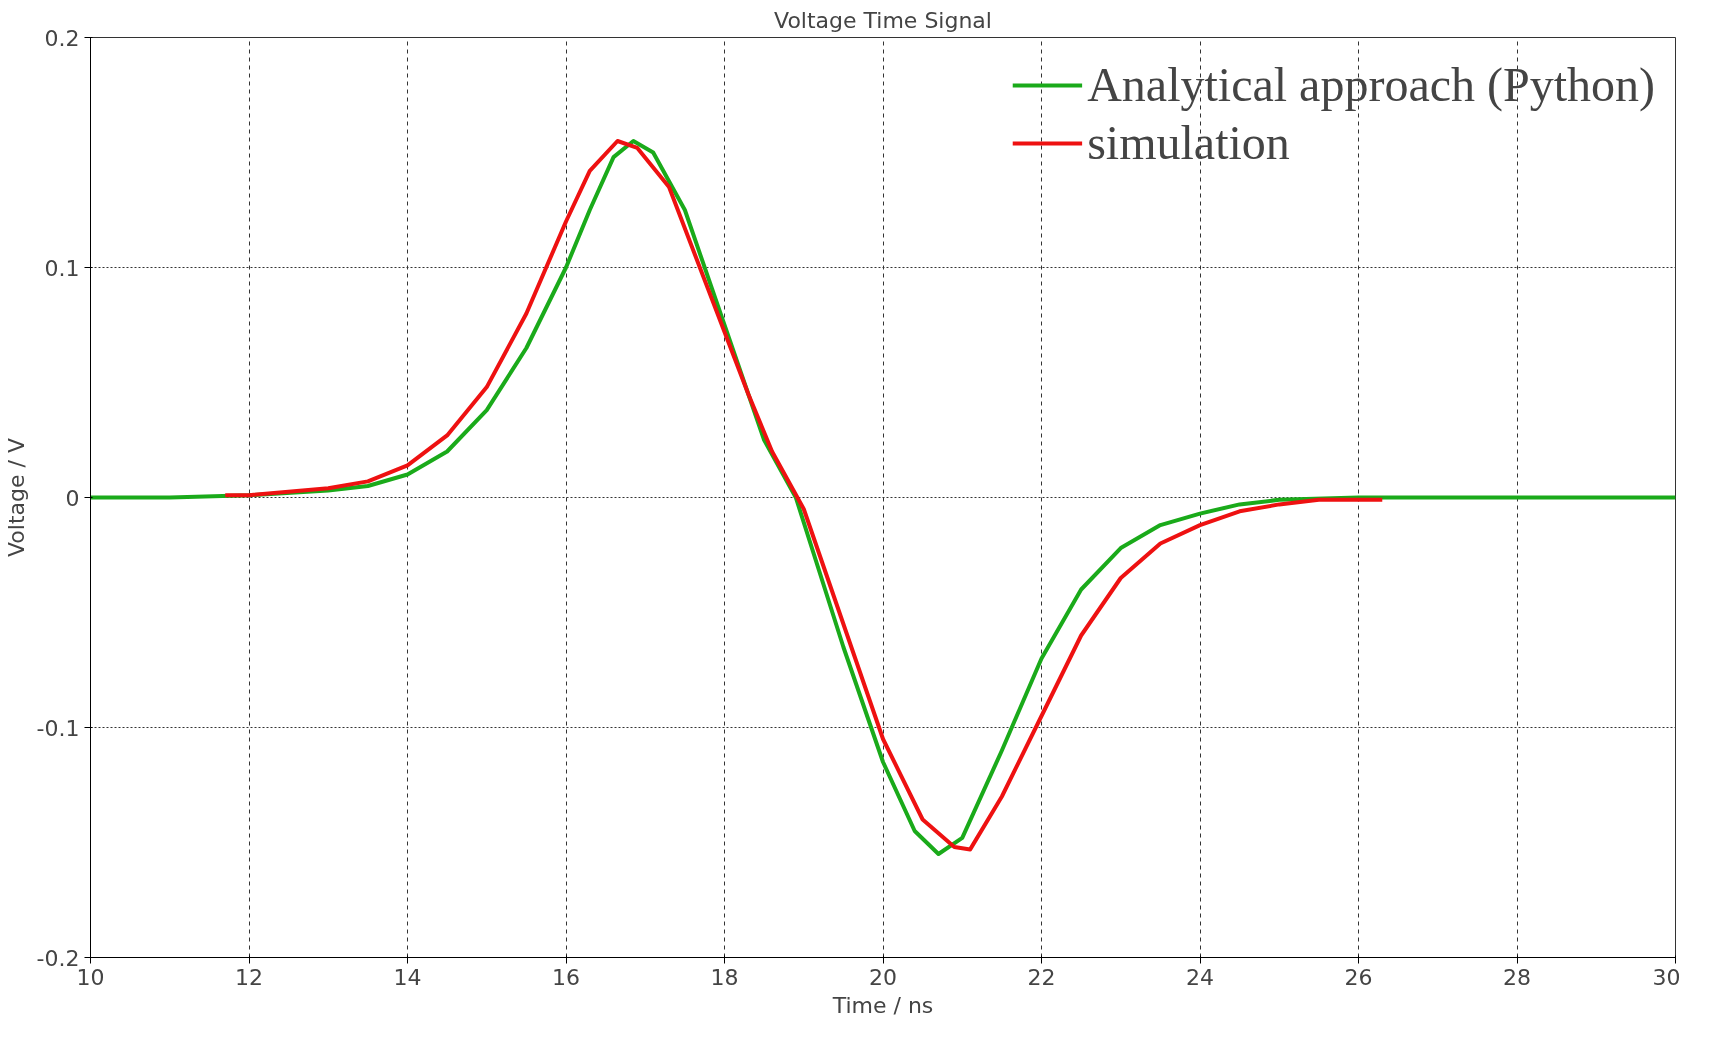 The width and height of the screenshot is (1730, 1064). What do you see at coordinates (1517, 977) in the screenshot?
I see `x-tick-label: 28` at bounding box center [1517, 977].